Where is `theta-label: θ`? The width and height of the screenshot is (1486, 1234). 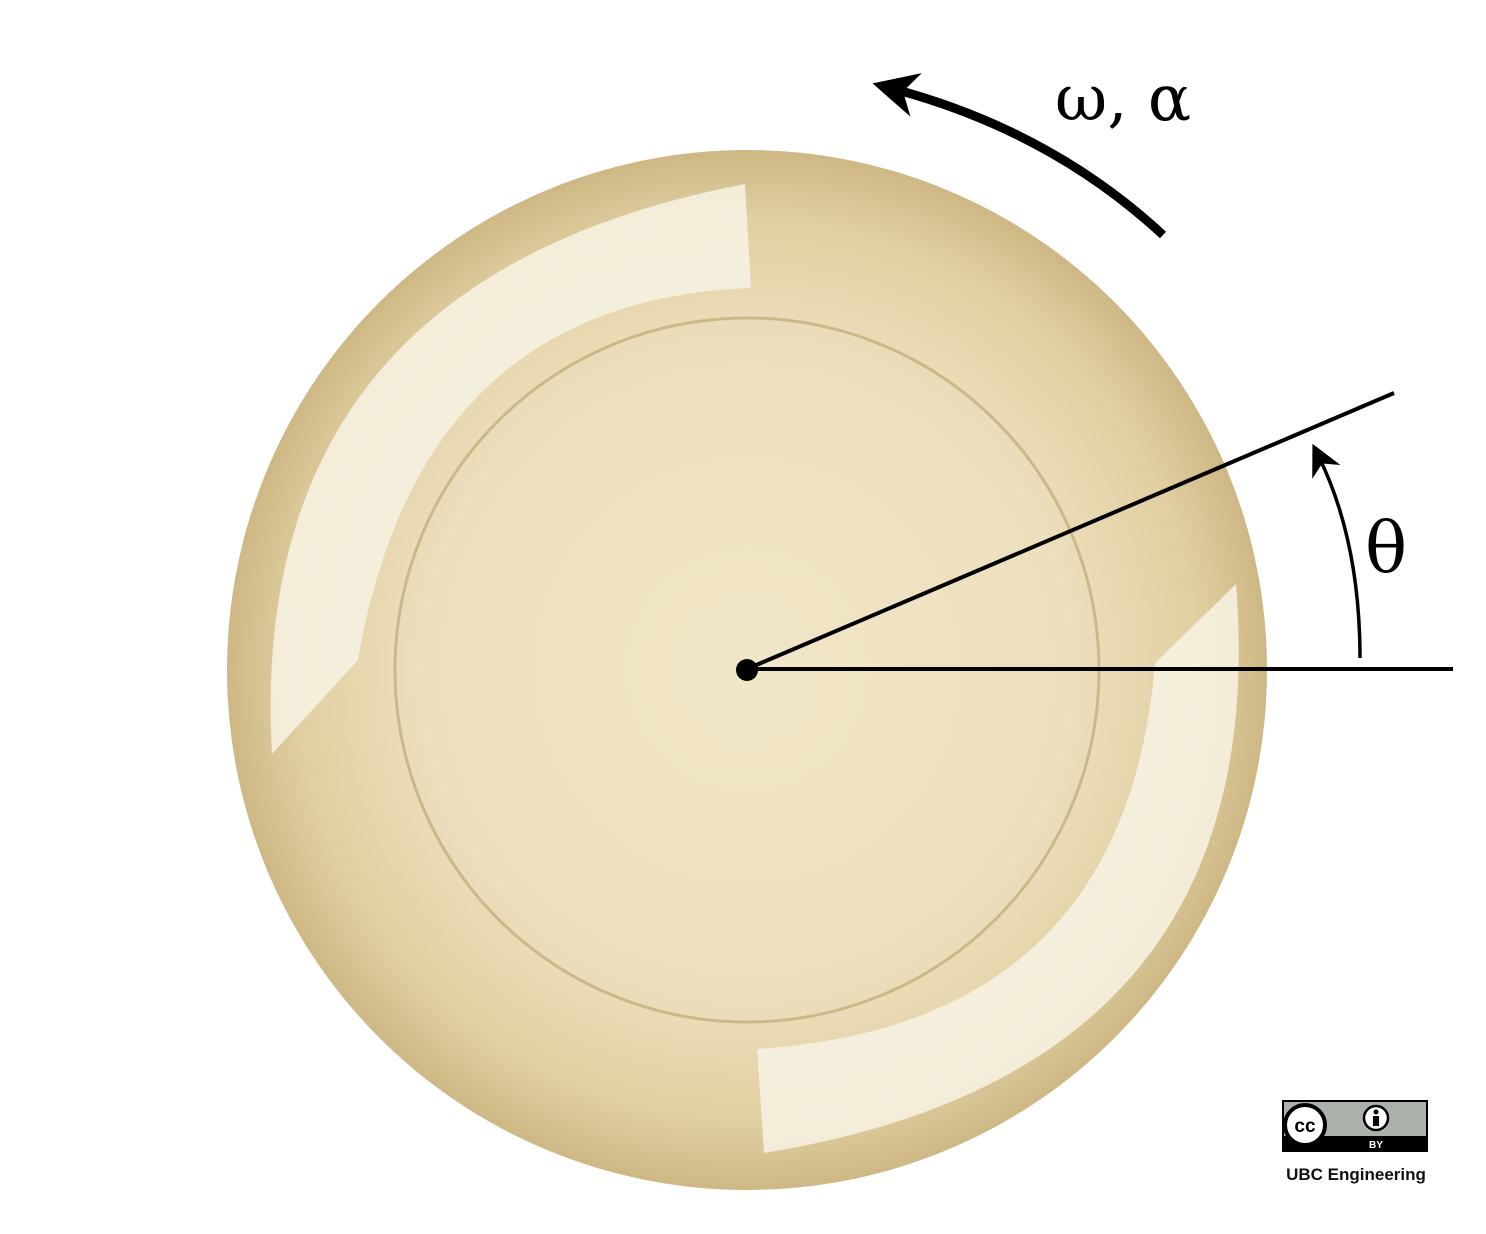
theta-label: θ is located at coordinates (1386, 548).